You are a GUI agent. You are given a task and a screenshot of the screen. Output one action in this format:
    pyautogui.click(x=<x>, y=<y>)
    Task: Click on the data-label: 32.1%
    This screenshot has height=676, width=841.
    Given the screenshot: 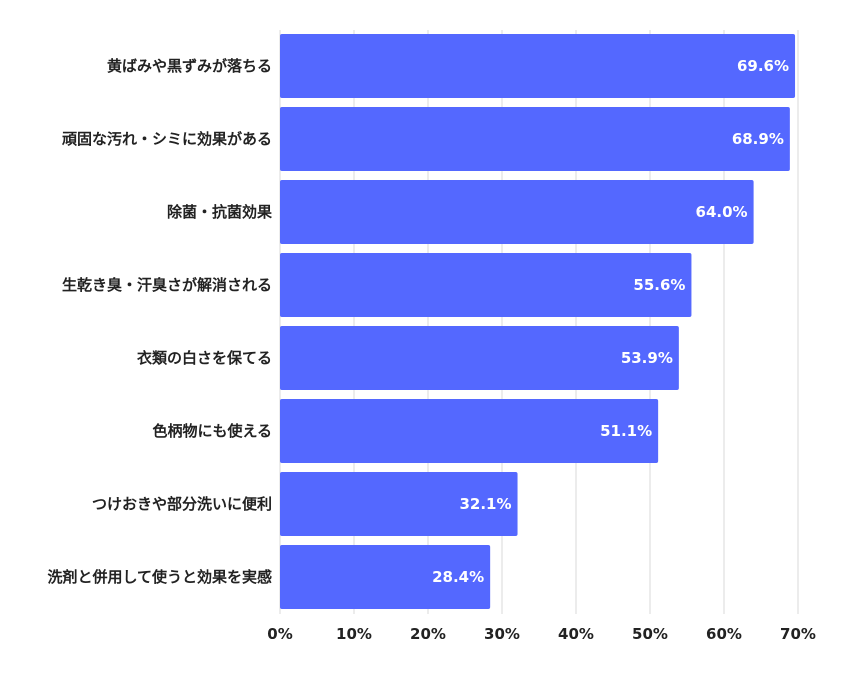 What is the action you would take?
    pyautogui.click(x=485, y=504)
    